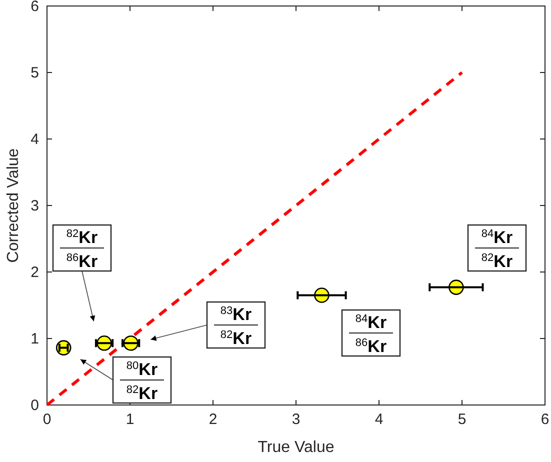  What do you see at coordinates (213, 419) in the screenshot?
I see `x-tick-label: 2` at bounding box center [213, 419].